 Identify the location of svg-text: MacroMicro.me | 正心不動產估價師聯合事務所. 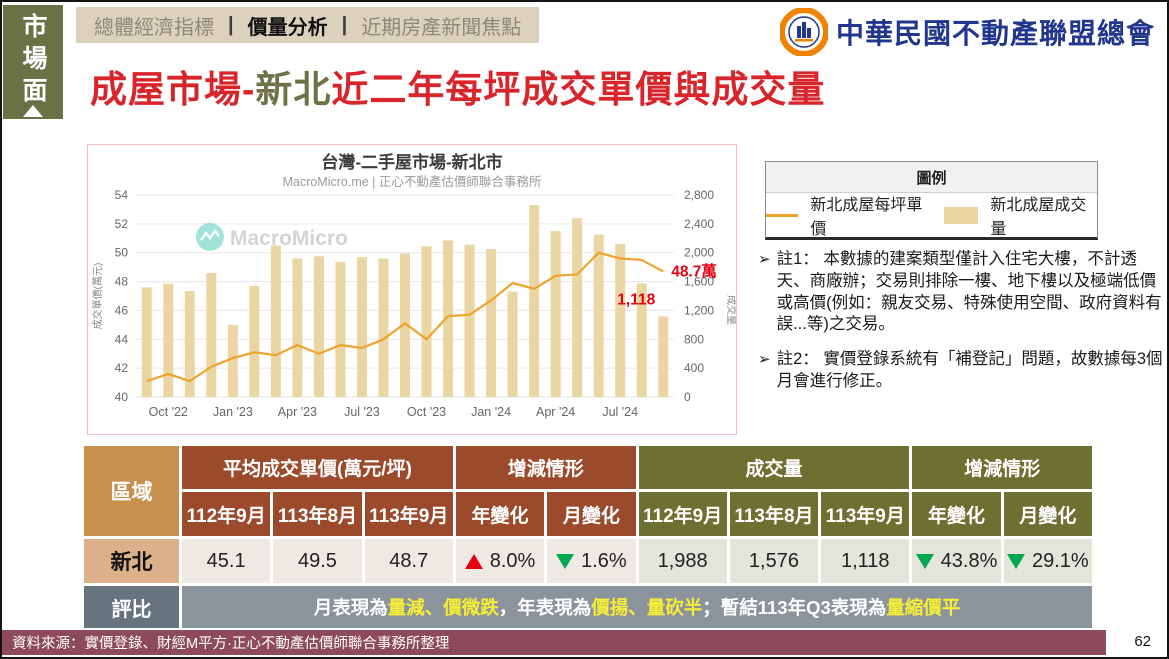
(412, 181).